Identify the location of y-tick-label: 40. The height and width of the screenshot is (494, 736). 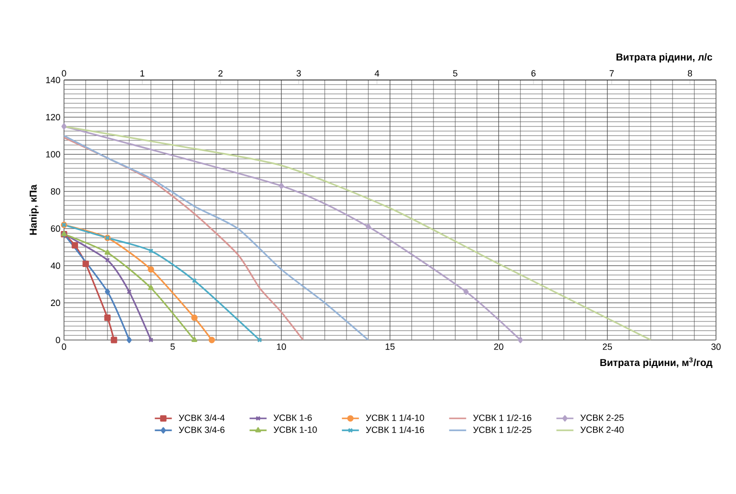
(55, 265).